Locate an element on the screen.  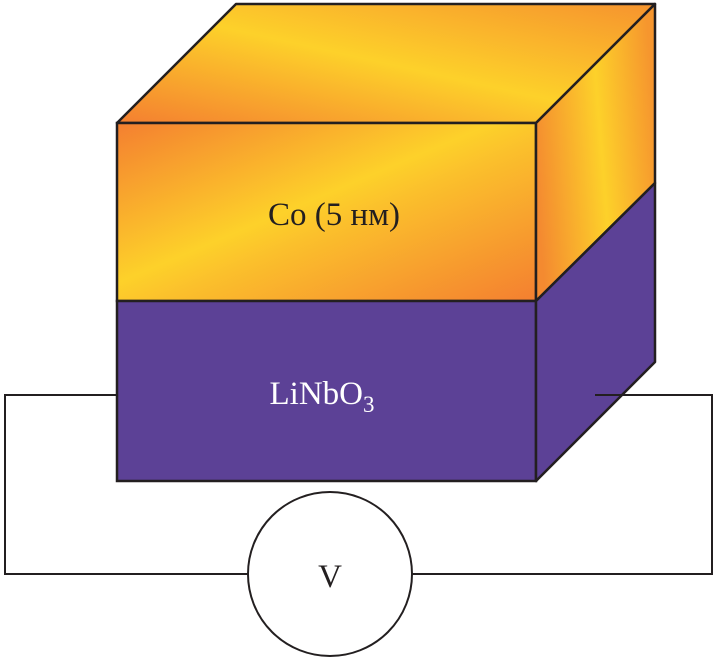
voltmeter is located at coordinates (330, 574).